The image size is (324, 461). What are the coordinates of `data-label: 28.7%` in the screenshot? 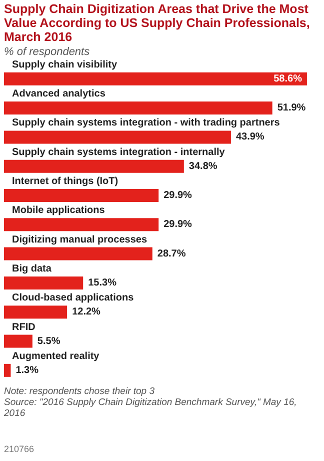 It's located at (171, 254).